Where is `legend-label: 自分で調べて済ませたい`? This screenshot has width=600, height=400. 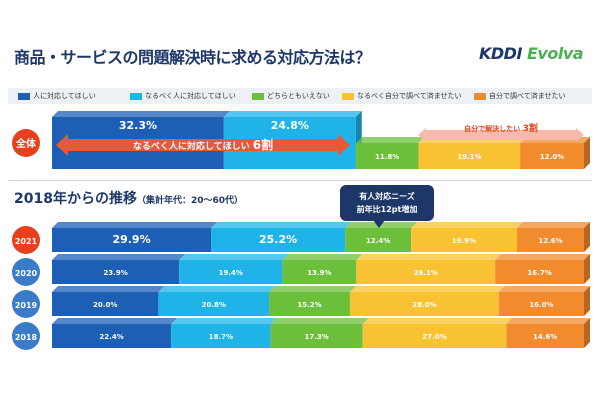
legend-label: 自分で調べて済ませたい is located at coordinates (527, 96).